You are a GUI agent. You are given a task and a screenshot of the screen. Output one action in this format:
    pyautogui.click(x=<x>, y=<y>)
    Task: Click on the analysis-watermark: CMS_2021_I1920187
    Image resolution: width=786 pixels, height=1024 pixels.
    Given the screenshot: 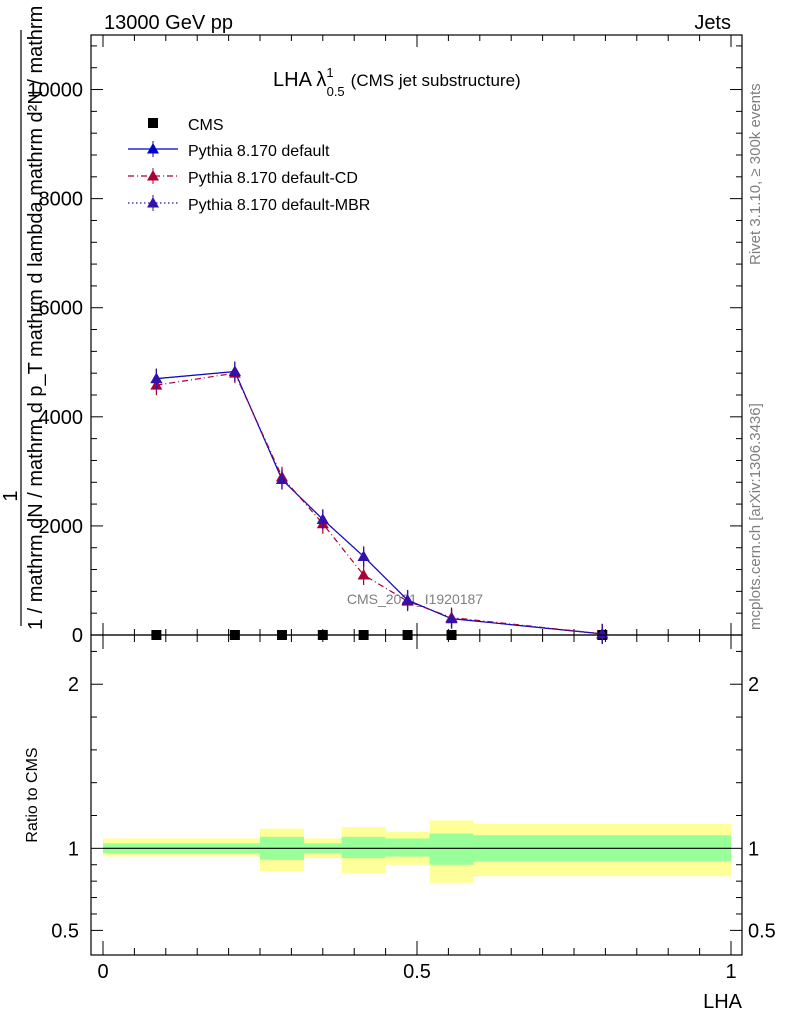 What is the action you would take?
    pyautogui.click(x=415, y=599)
    